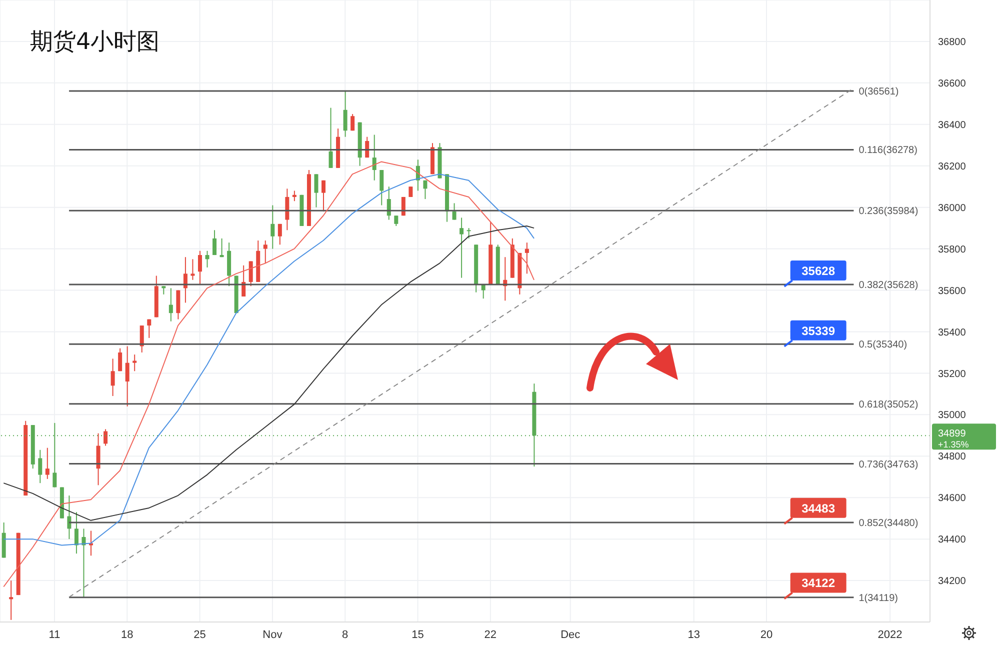 Image resolution: width=1000 pixels, height=649 pixels. What do you see at coordinates (819, 331) in the screenshot?
I see `annotation: 35339` at bounding box center [819, 331].